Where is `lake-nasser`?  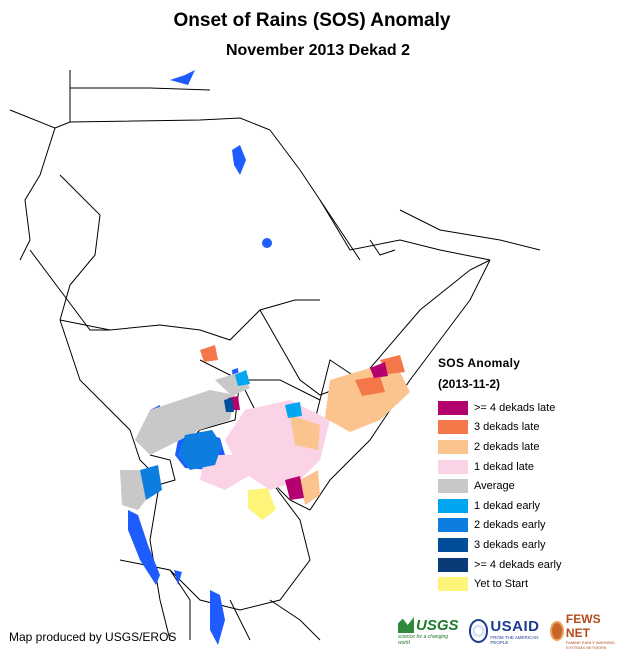 lake-nasser is located at coordinates (239, 160).